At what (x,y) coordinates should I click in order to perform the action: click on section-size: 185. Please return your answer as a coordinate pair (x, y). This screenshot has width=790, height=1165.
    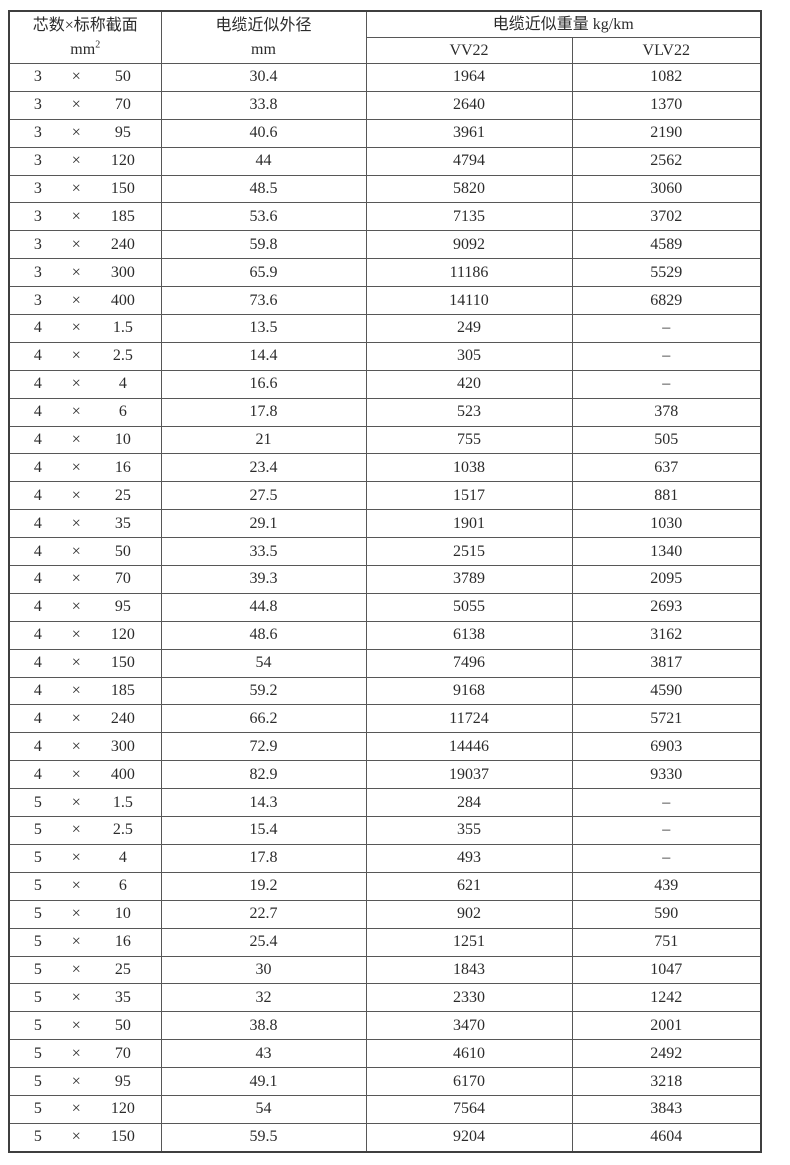
    Looking at the image, I should click on (122, 691).